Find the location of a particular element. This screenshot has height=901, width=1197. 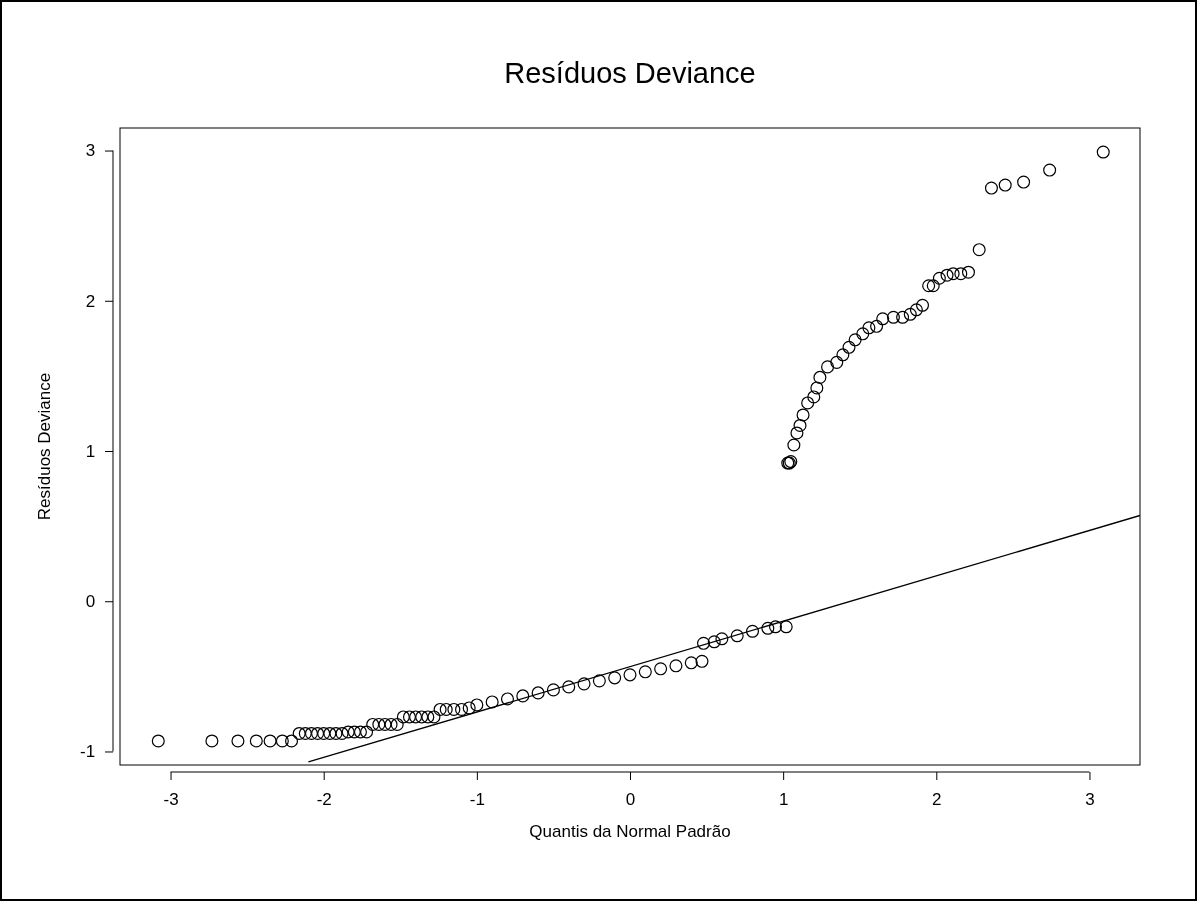

x-tick-label: 2 is located at coordinates (937, 800).